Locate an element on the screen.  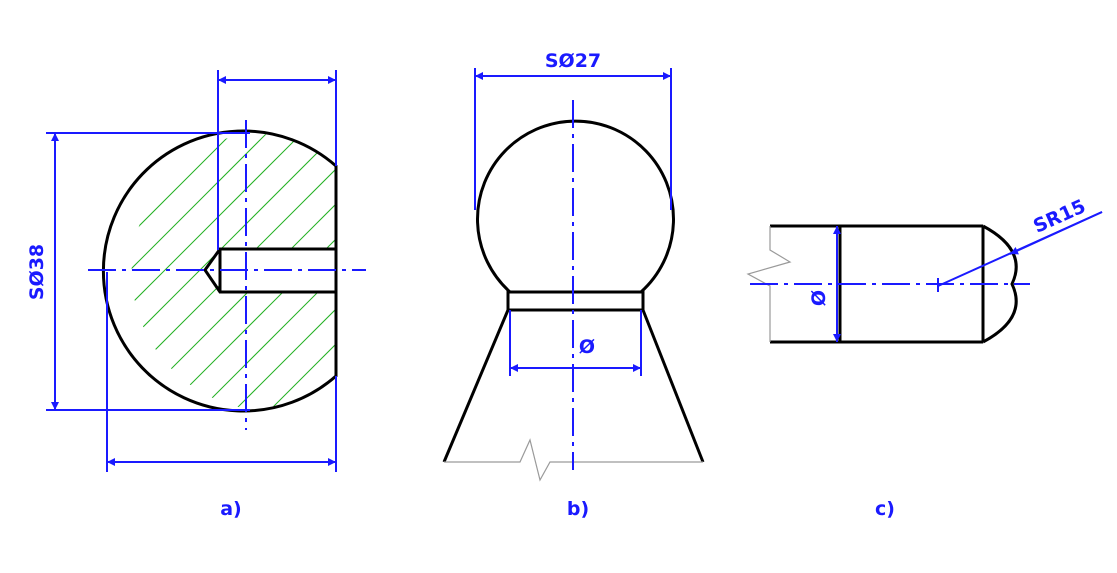
dim-label-sphere-diameter-38: SØ38 is located at coordinates (37, 272).